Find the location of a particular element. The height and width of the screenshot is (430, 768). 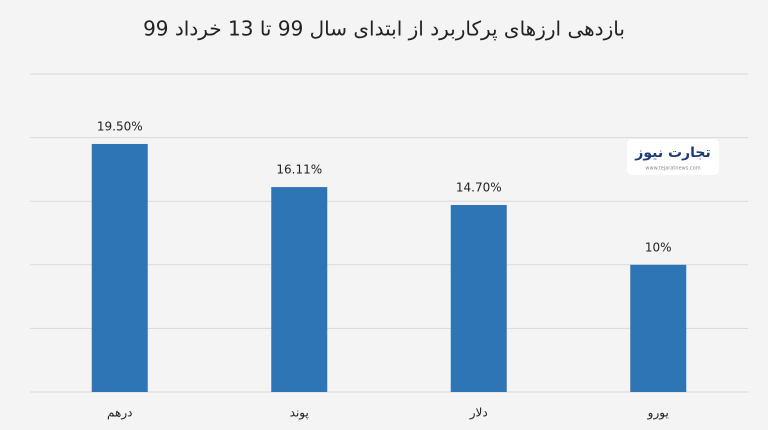

value-label: 14.70% is located at coordinates (479, 188).